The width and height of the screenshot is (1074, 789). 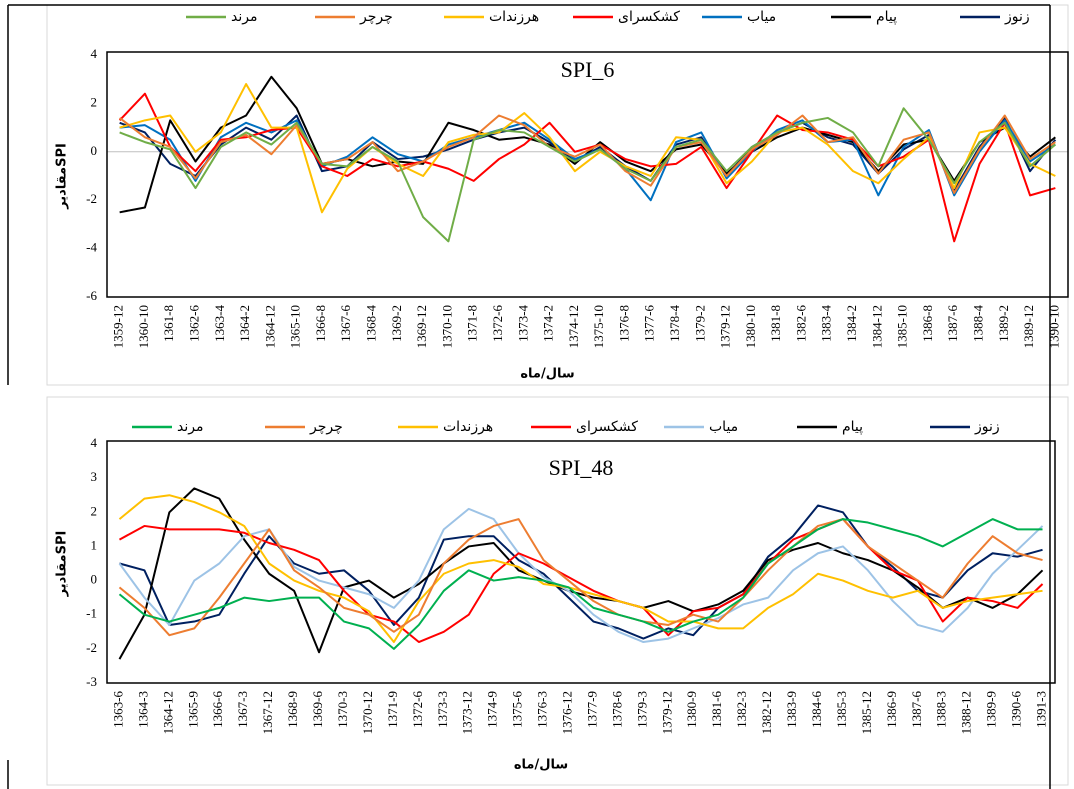 What do you see at coordinates (244, 323) in the screenshot?
I see `x-tick-label: 1364-2` at bounding box center [244, 323].